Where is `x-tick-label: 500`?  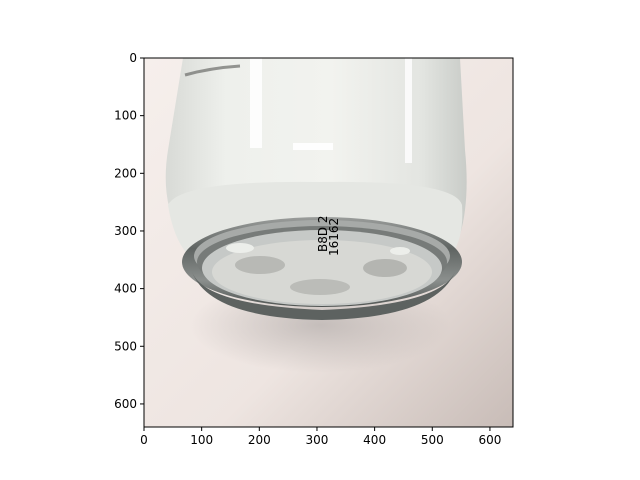 x-tick-label: 500 is located at coordinates (432, 440).